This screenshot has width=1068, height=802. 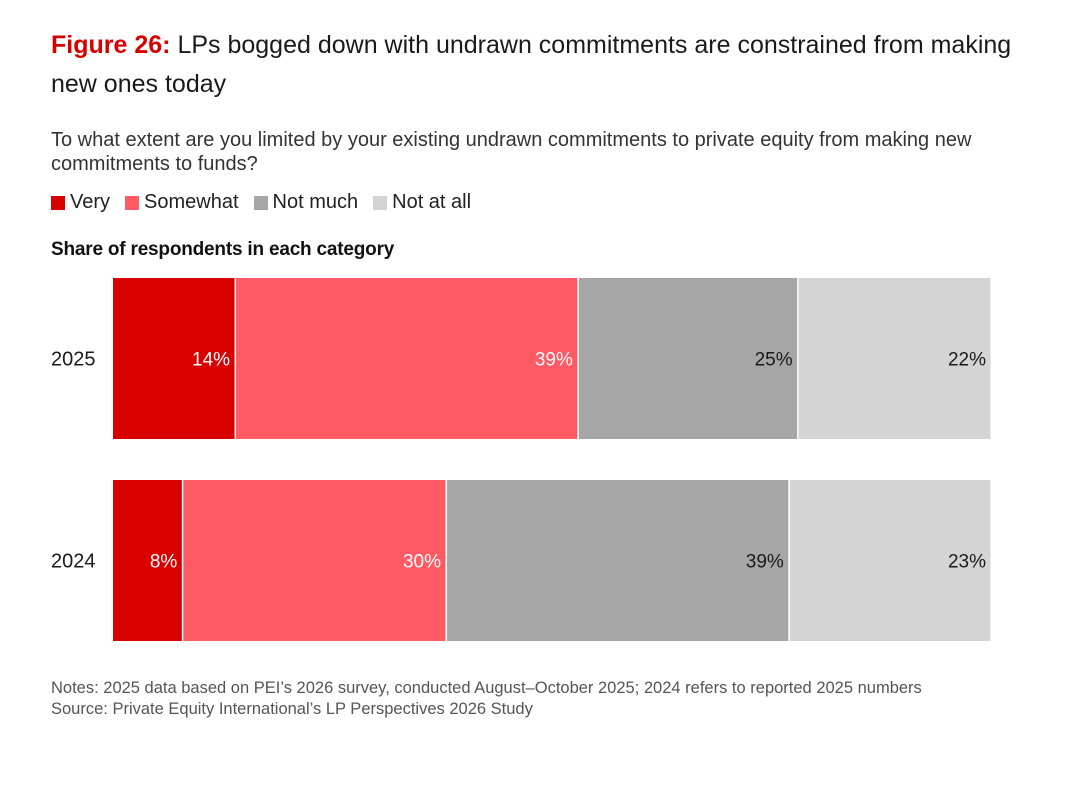 What do you see at coordinates (191, 202) in the screenshot?
I see `legend-label-somewhat: Somewhat` at bounding box center [191, 202].